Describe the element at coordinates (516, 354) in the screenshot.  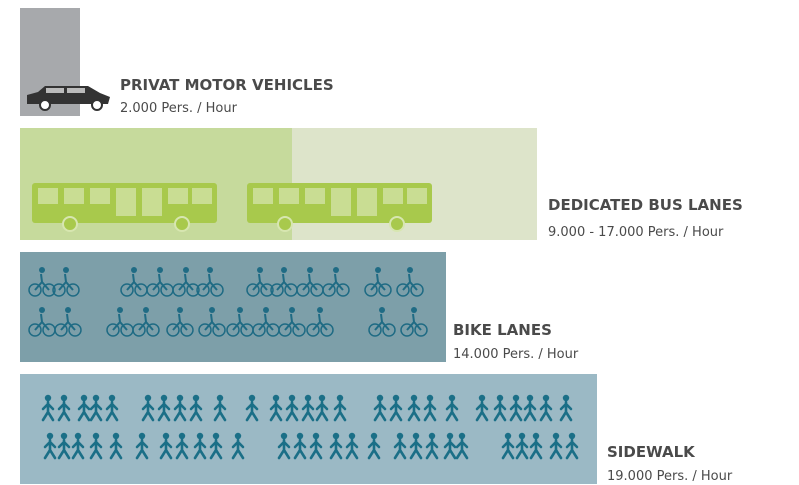
I see `subtitle: 14.000 Pers. / Hour` at that location.